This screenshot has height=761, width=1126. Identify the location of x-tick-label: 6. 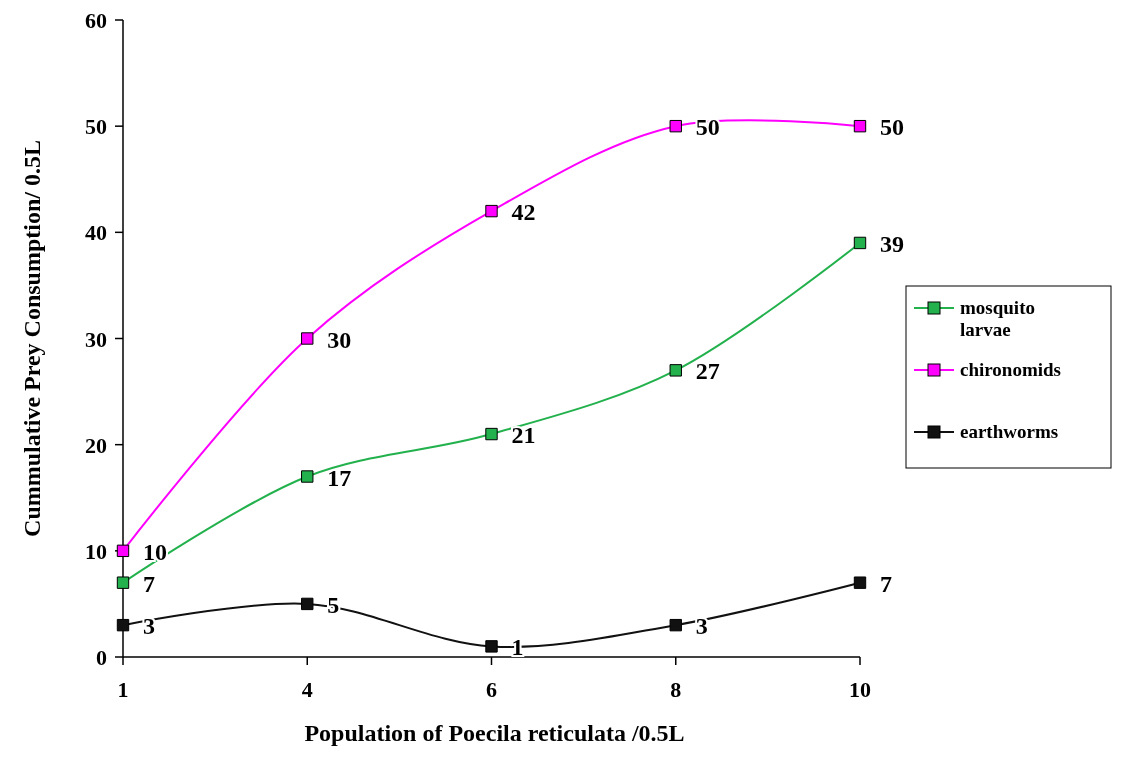
(491, 689).